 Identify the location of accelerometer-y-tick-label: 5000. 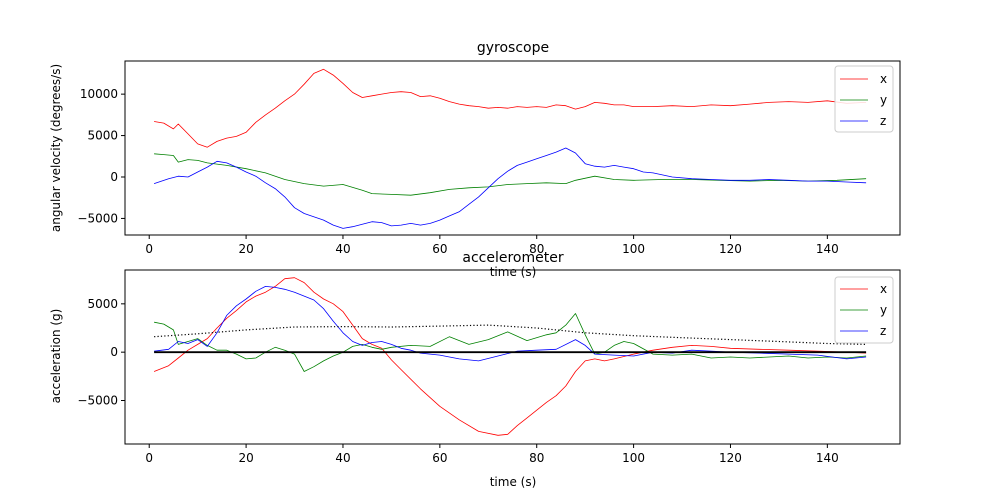
(102, 304).